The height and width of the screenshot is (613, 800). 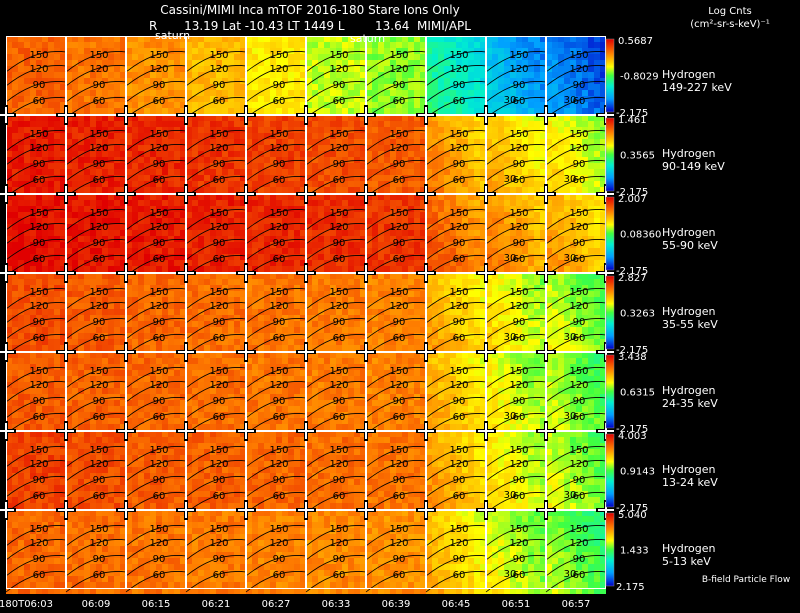 I want to click on contour-label: 120, so click(x=158, y=69).